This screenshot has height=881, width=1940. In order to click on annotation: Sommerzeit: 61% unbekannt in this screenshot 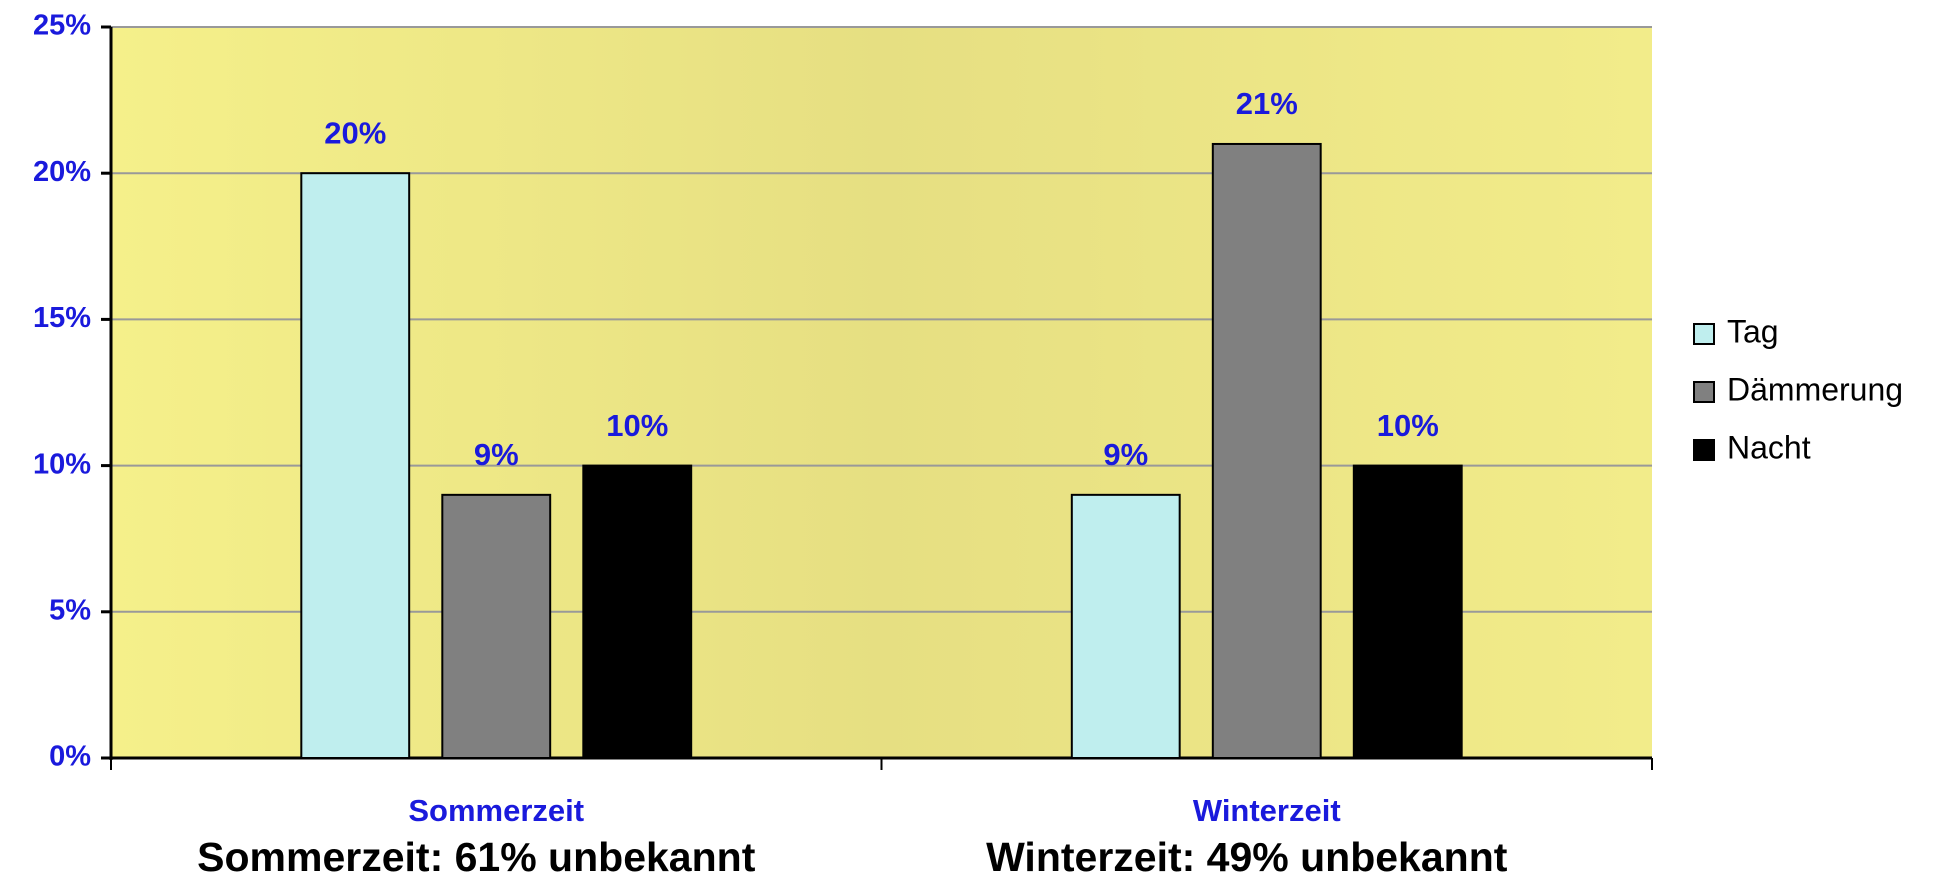, I will do `click(476, 857)`.